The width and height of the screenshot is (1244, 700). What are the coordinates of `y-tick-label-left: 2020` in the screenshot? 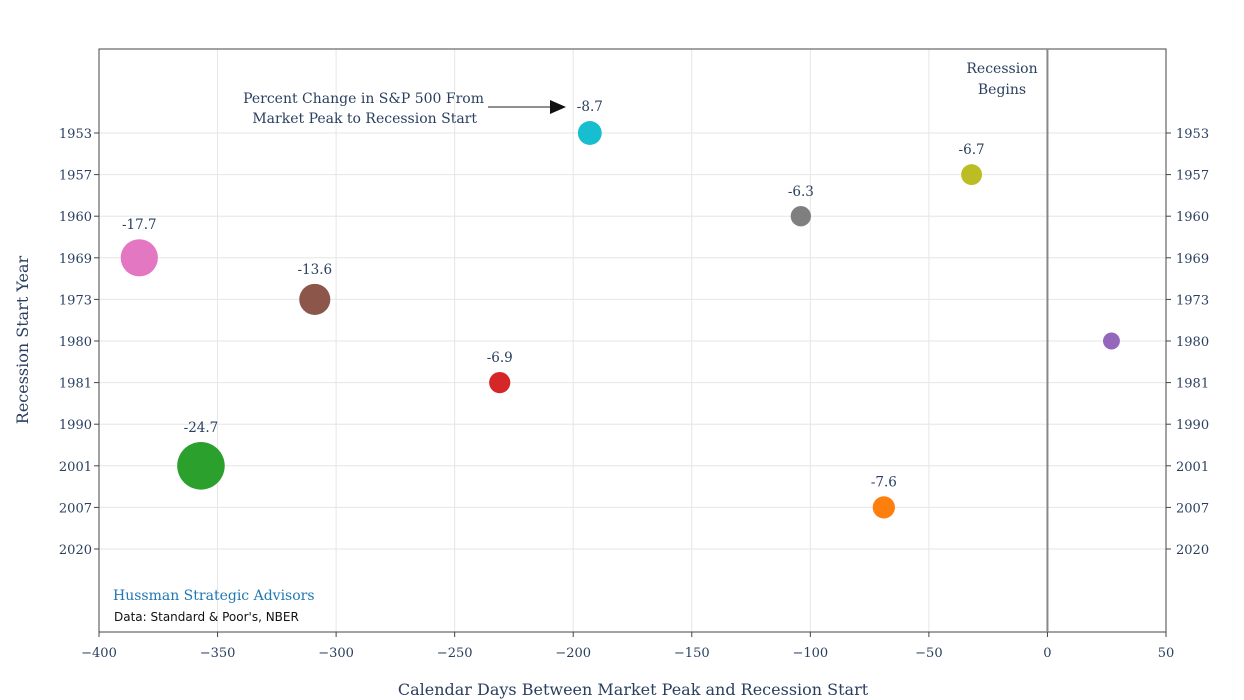 It's located at (75, 550).